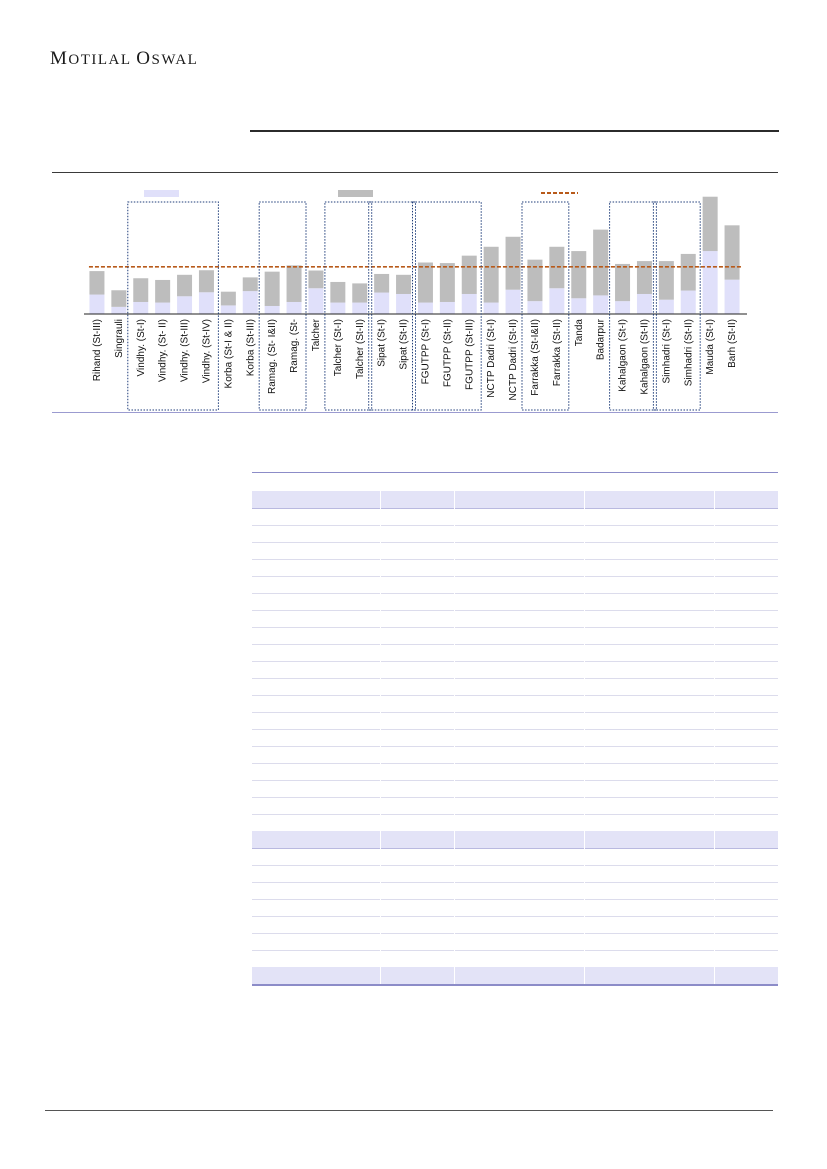  I want to click on category-label: NCTP Dadri (St-II), so click(513, 360).